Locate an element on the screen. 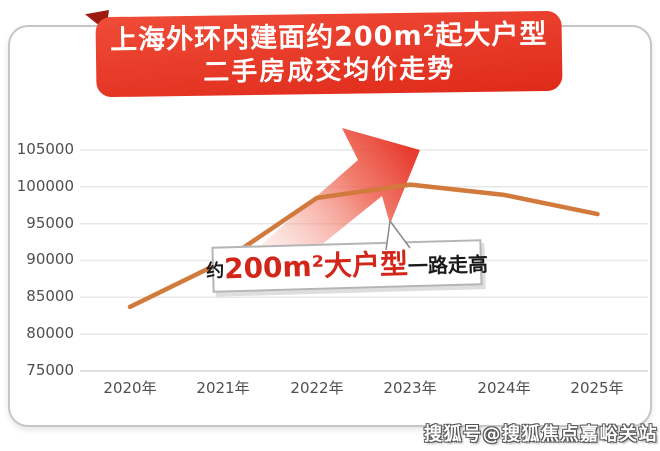 The width and height of the screenshot is (660, 451). x-axis-label: 2023年 is located at coordinates (410, 388).